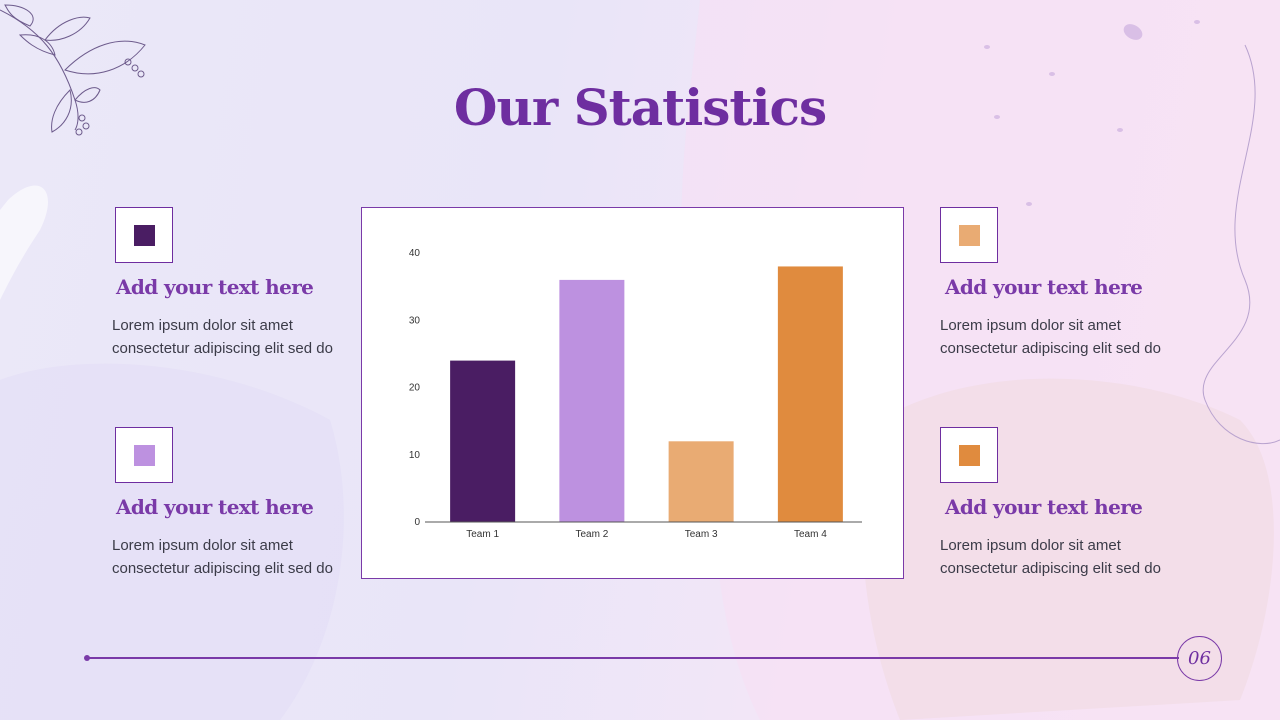 The width and height of the screenshot is (1280, 720). What do you see at coordinates (632, 658) in the screenshot?
I see `footer-divider` at bounding box center [632, 658].